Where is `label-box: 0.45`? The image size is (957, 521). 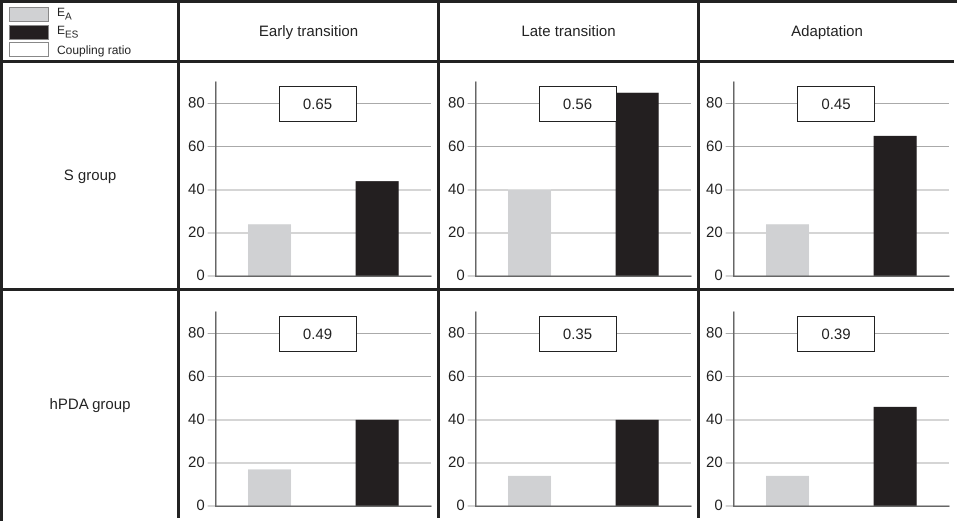 label-box: 0.45 is located at coordinates (836, 104).